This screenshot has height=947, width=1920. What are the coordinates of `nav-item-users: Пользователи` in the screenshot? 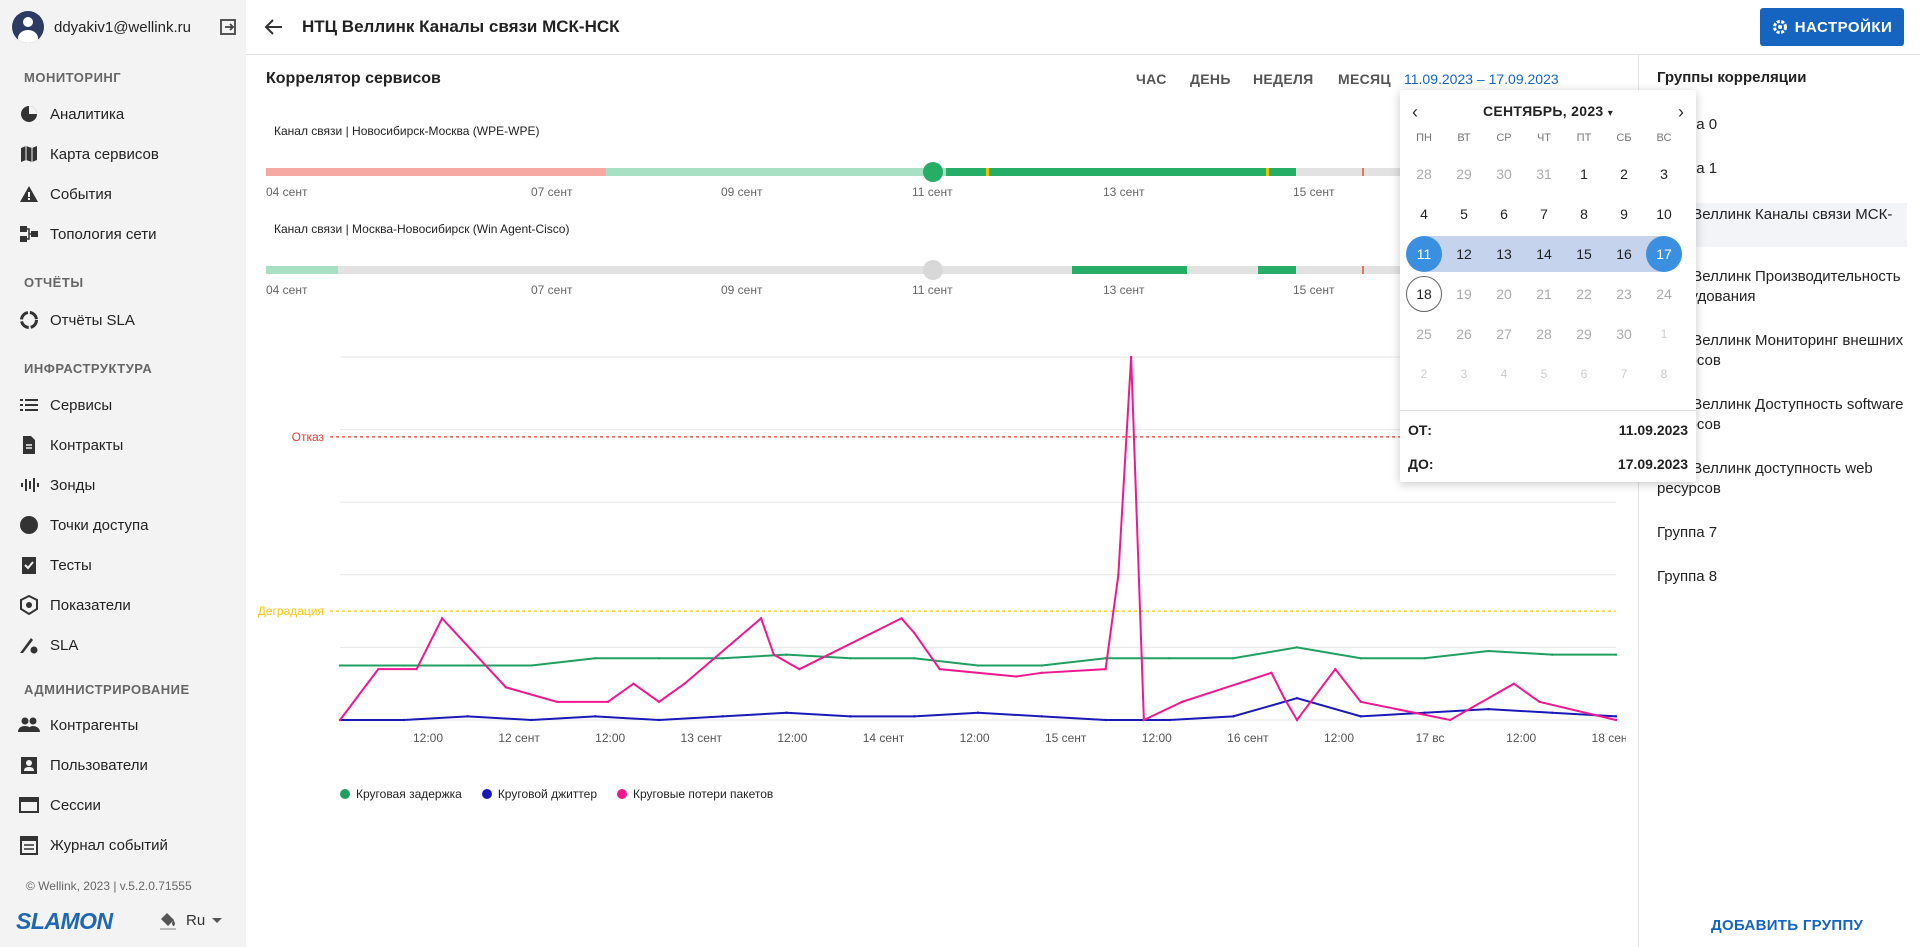 It's located at (128, 765).